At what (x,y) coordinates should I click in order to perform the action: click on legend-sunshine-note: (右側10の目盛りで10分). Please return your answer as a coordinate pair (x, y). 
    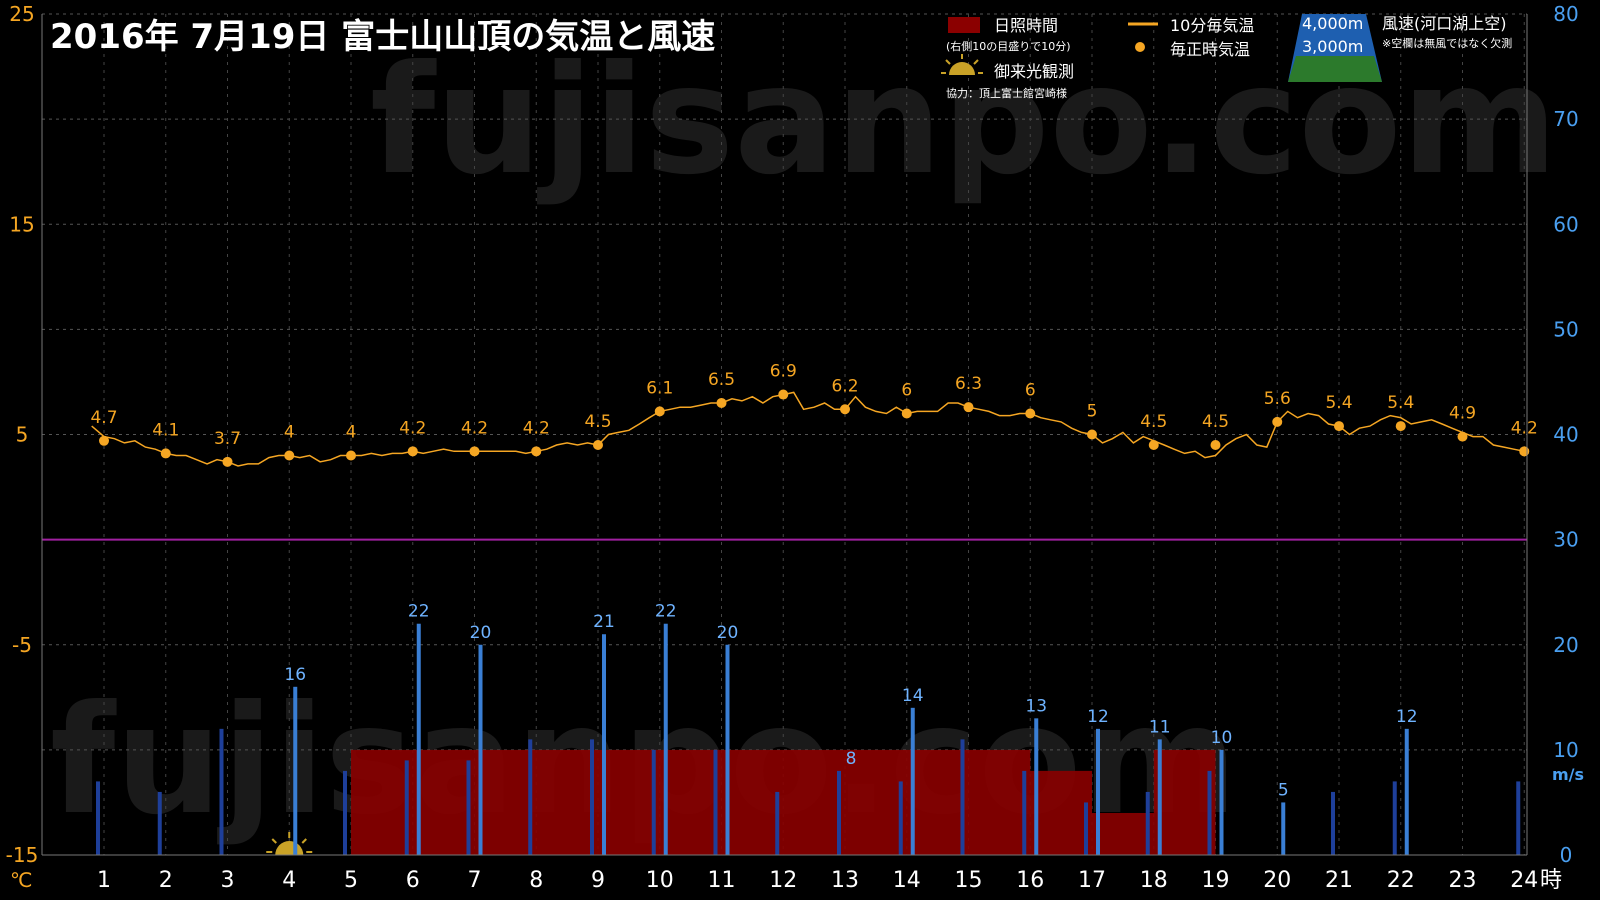
    Looking at the image, I should click on (1008, 46).